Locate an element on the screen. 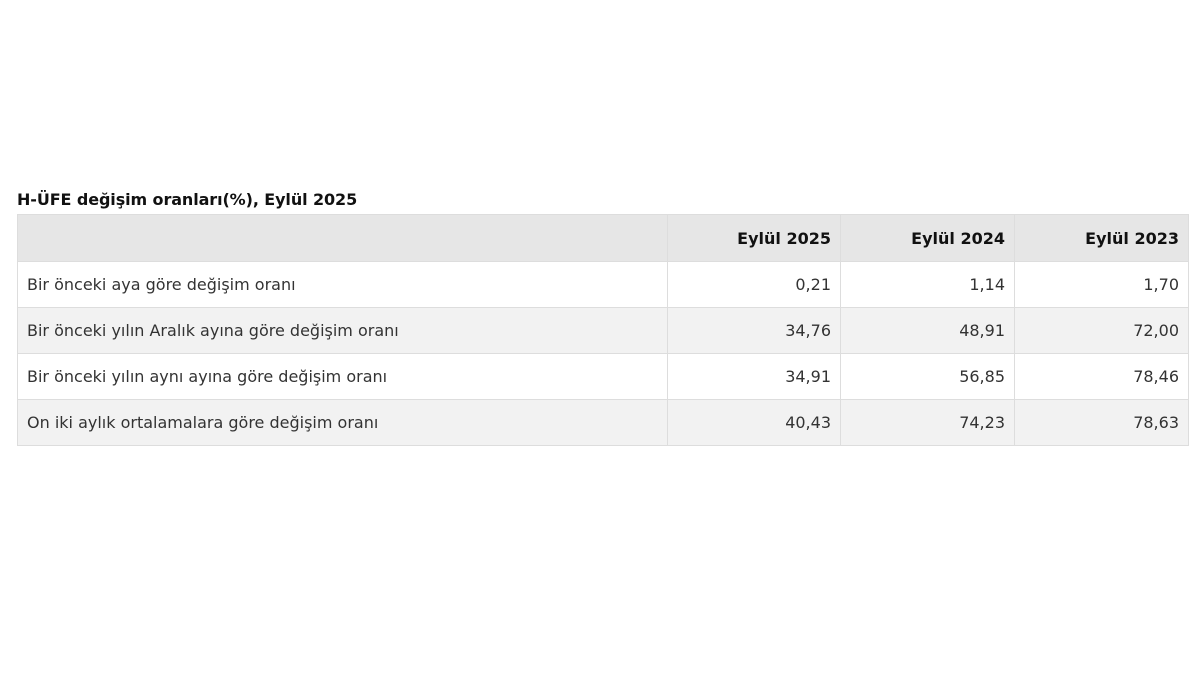  header-eylul-2025: Eylül 2025 is located at coordinates (754, 238).